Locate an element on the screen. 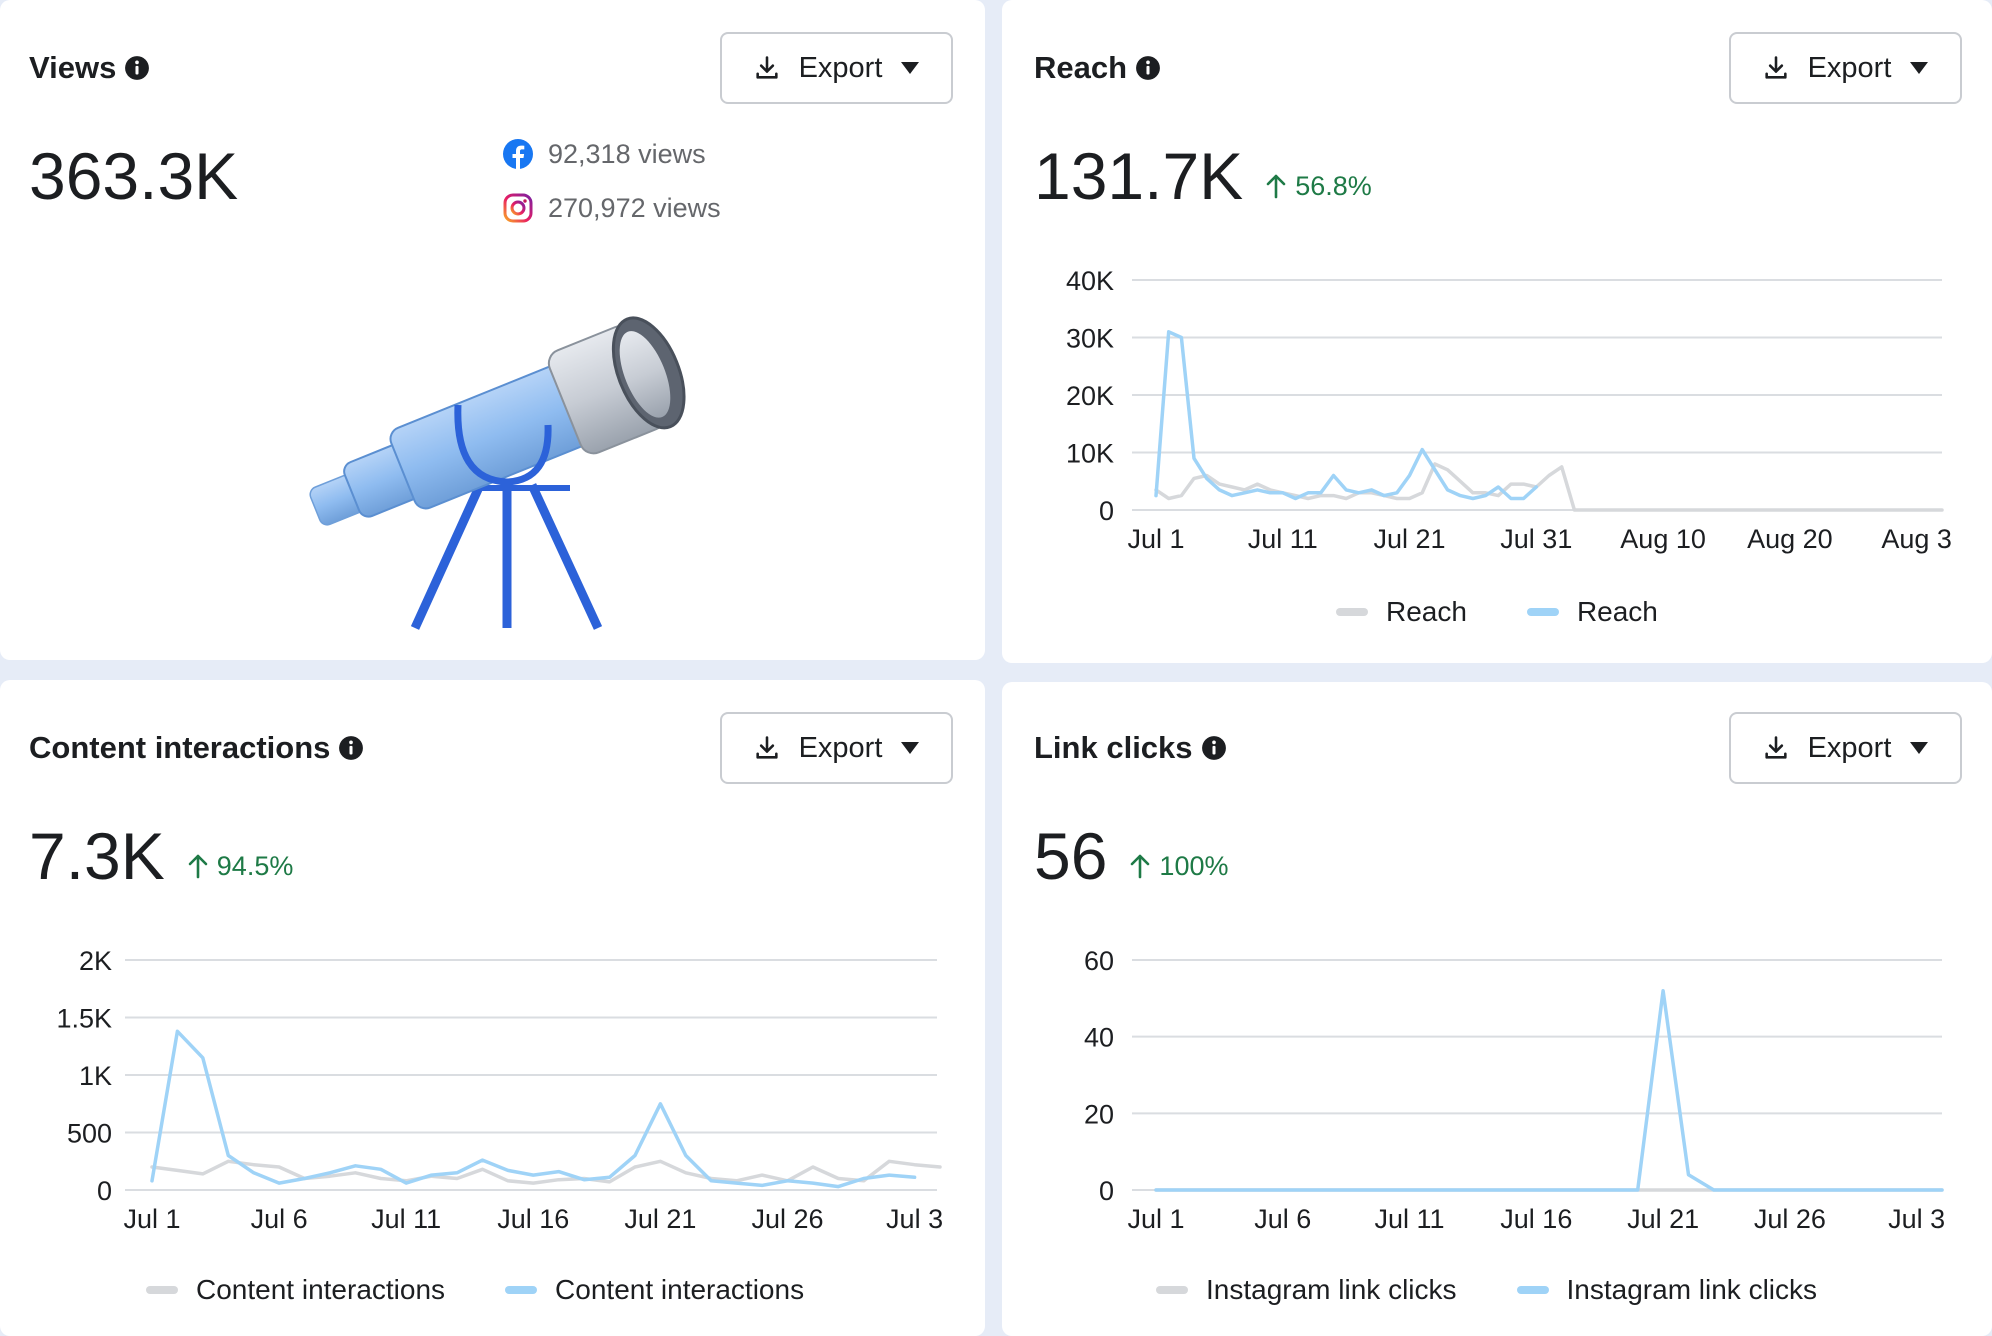 This screenshot has height=1336, width=1992. y-tick-label: 2K is located at coordinates (95, 961).